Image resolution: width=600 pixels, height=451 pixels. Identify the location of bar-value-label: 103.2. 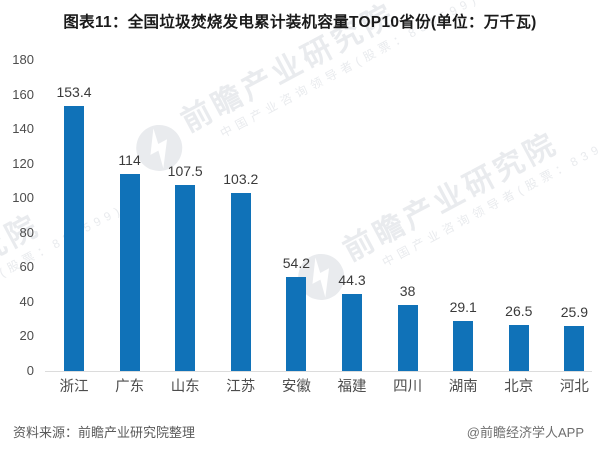
(241, 178).